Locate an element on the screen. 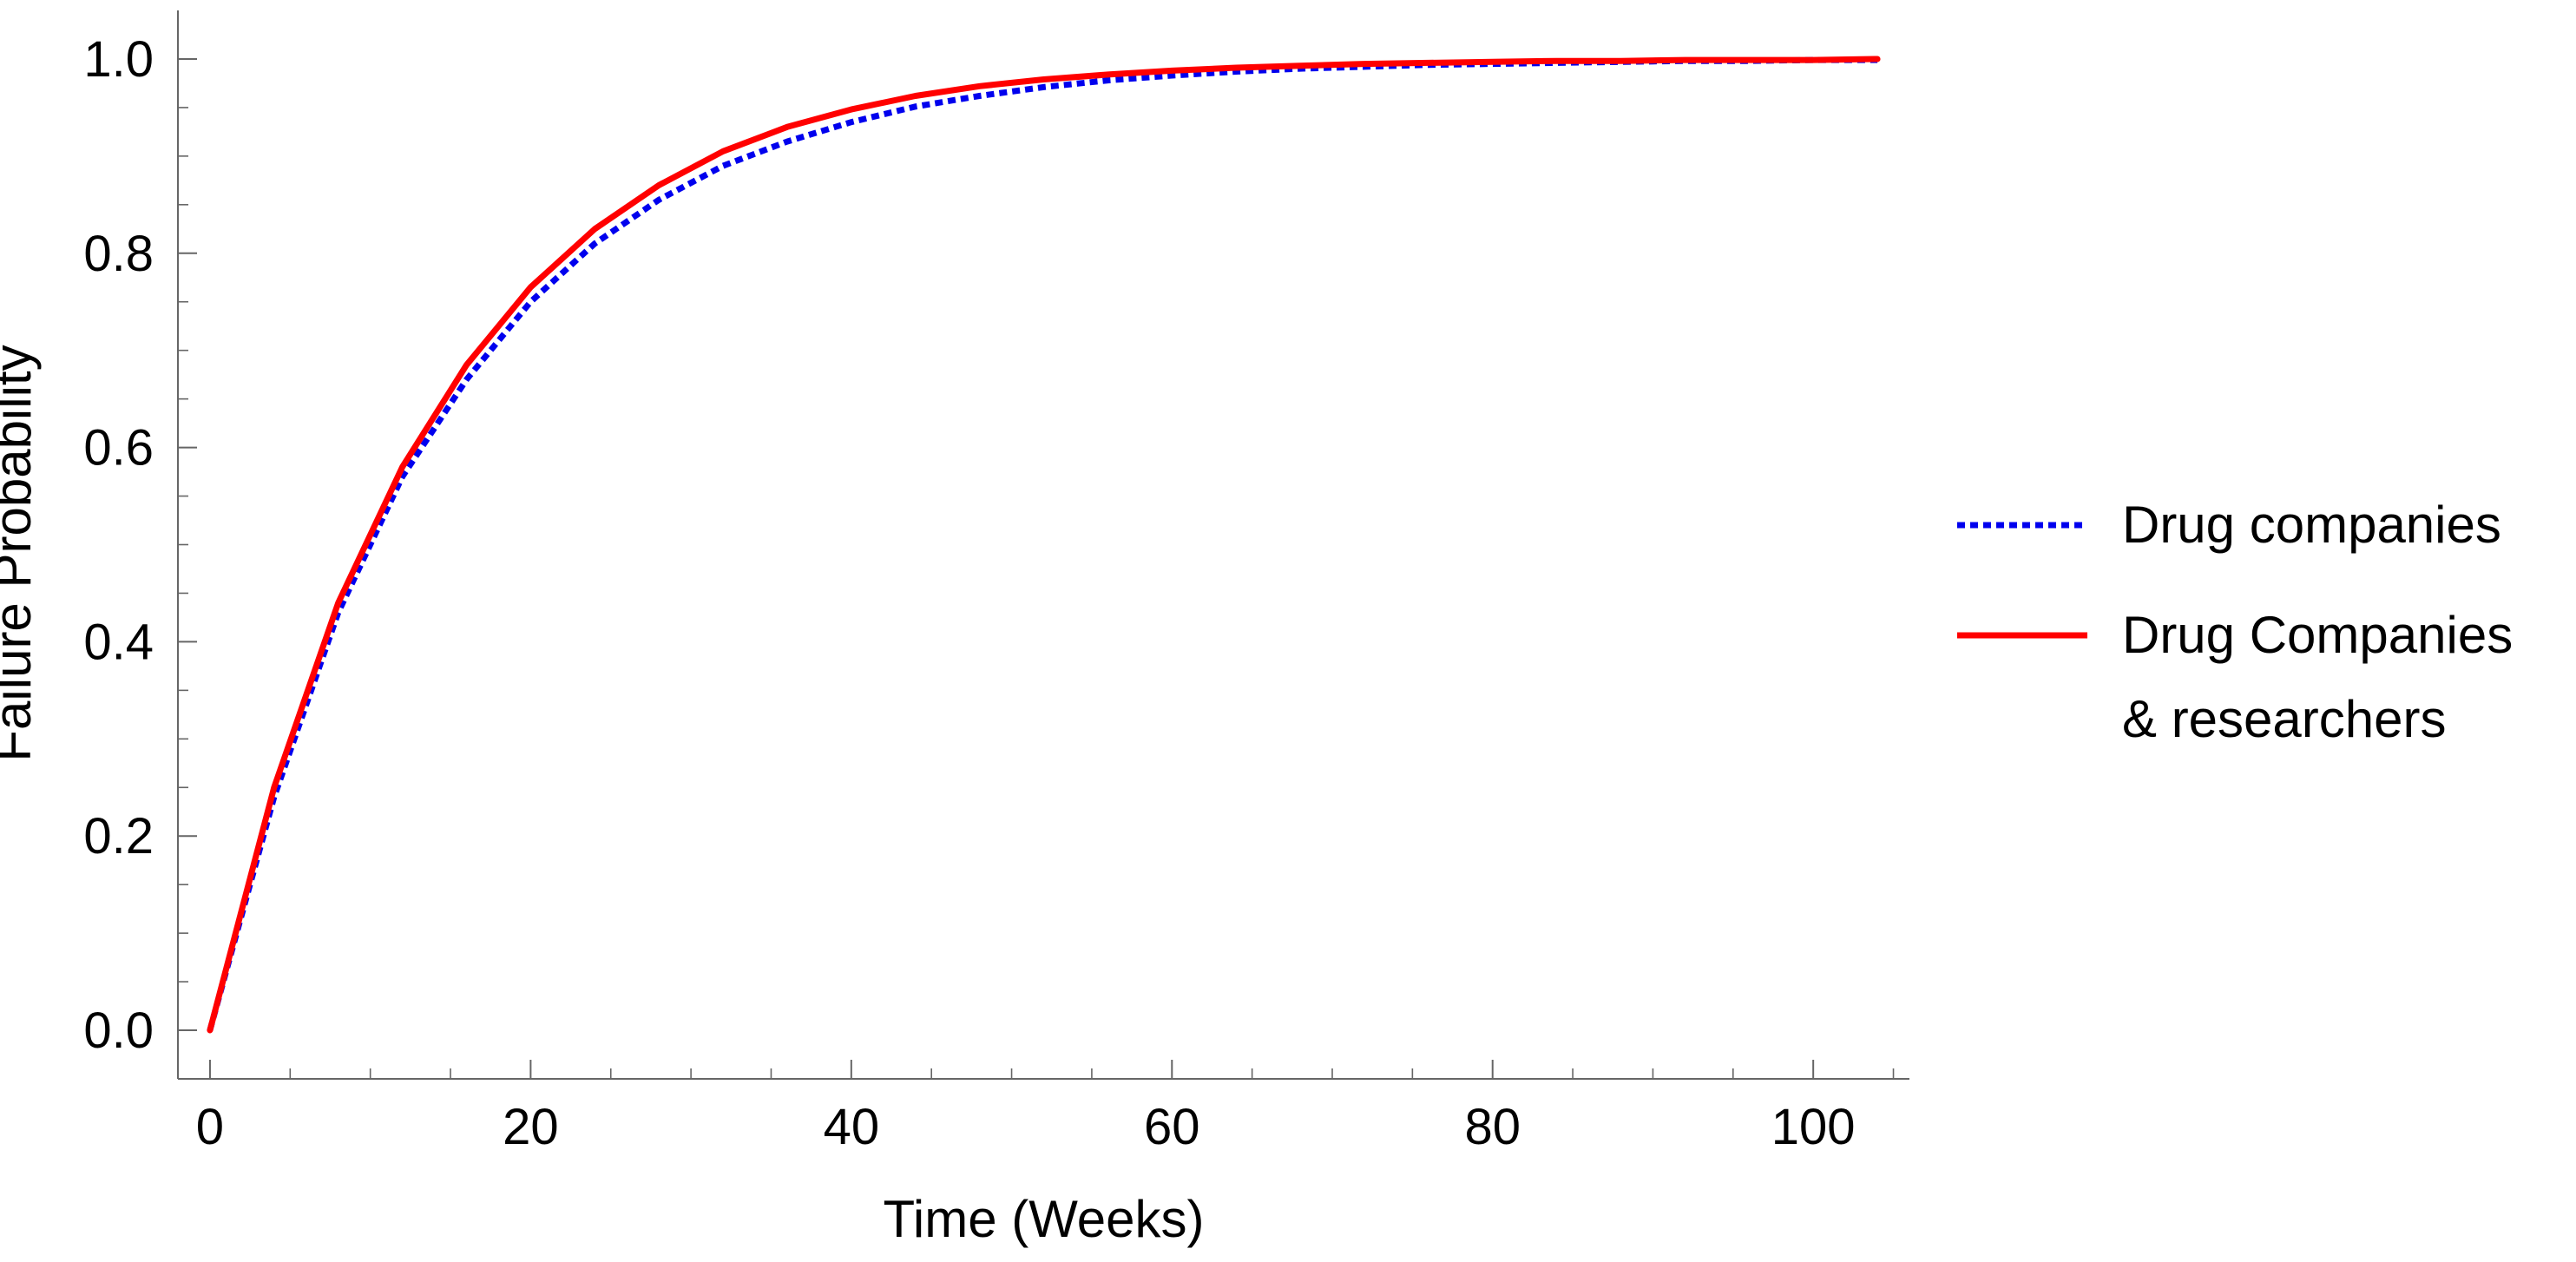 This screenshot has width=2576, height=1262. y-tick-label: 1.0 is located at coordinates (119, 59).